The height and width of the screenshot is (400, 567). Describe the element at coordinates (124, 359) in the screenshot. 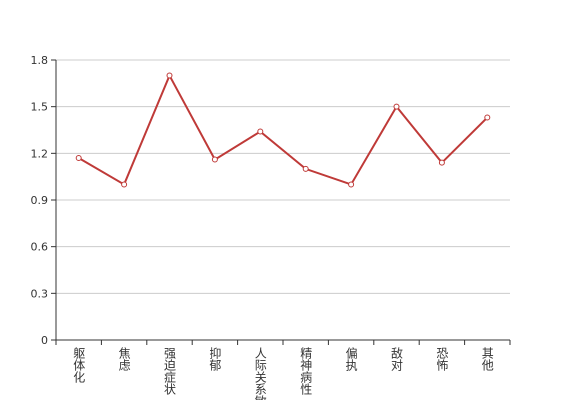

I see `x-tick-label: 焦虑` at that location.